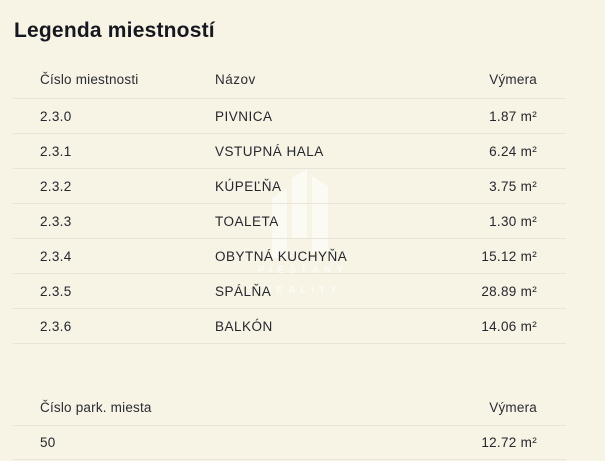  Describe the element at coordinates (289, 443) in the screenshot. I see `table-row: 50 12.72 m²` at that location.